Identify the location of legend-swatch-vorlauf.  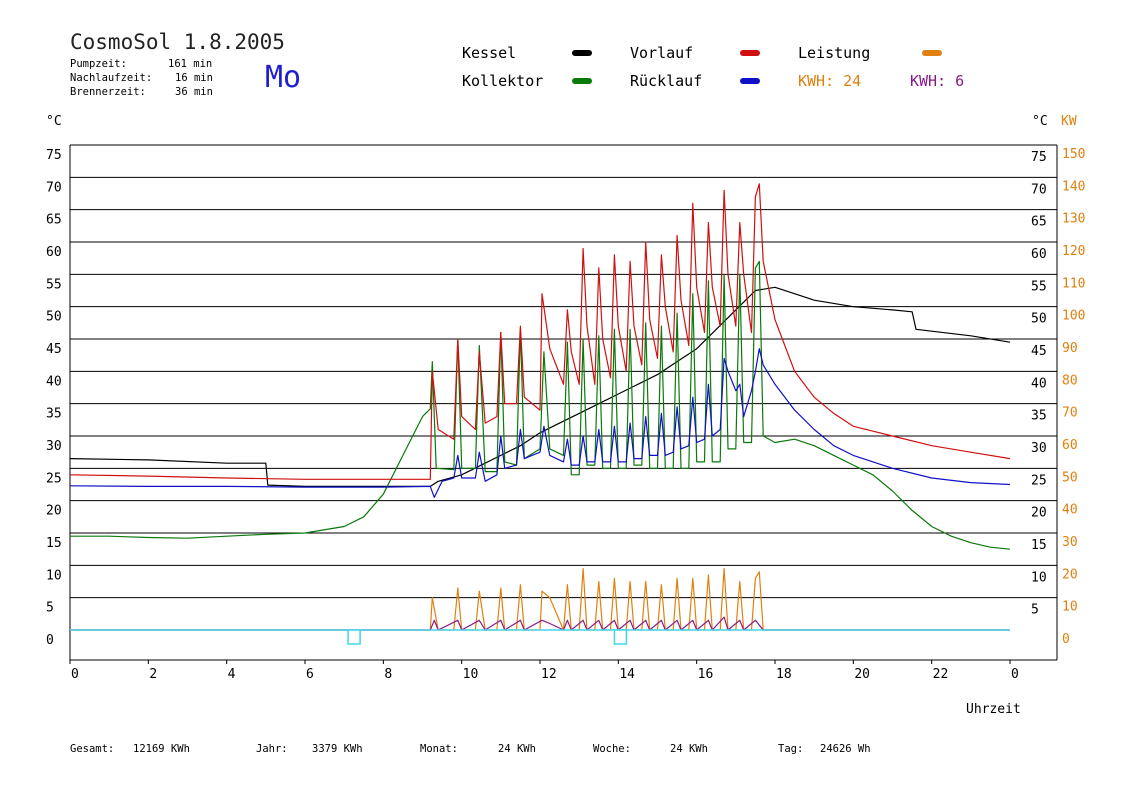
(750, 53).